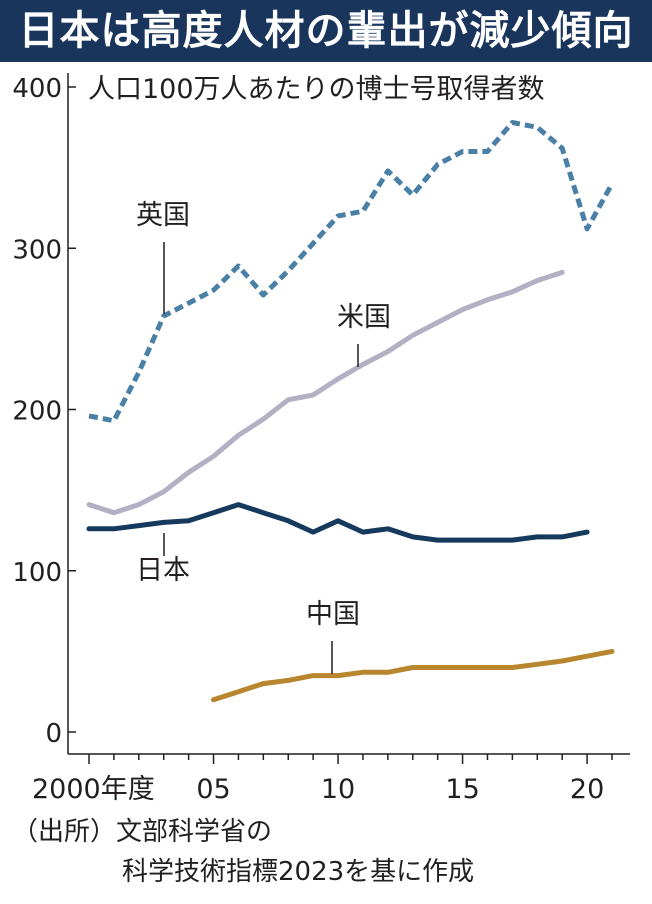 This screenshot has height=904, width=652. What do you see at coordinates (37, 89) in the screenshot?
I see `y-tick-label: 400` at bounding box center [37, 89].